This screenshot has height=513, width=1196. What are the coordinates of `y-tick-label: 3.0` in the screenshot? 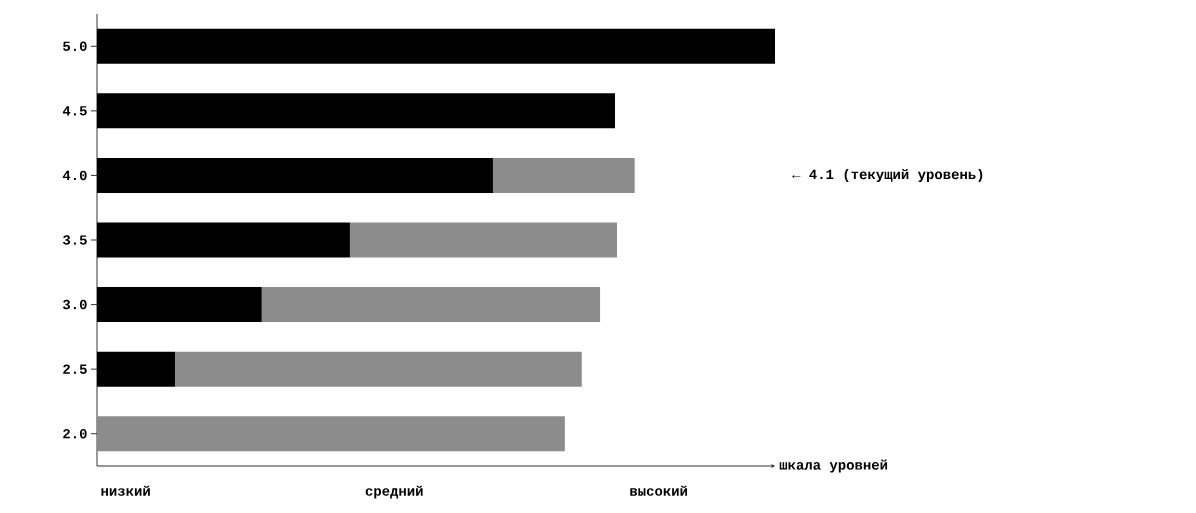 It's located at (75, 304).